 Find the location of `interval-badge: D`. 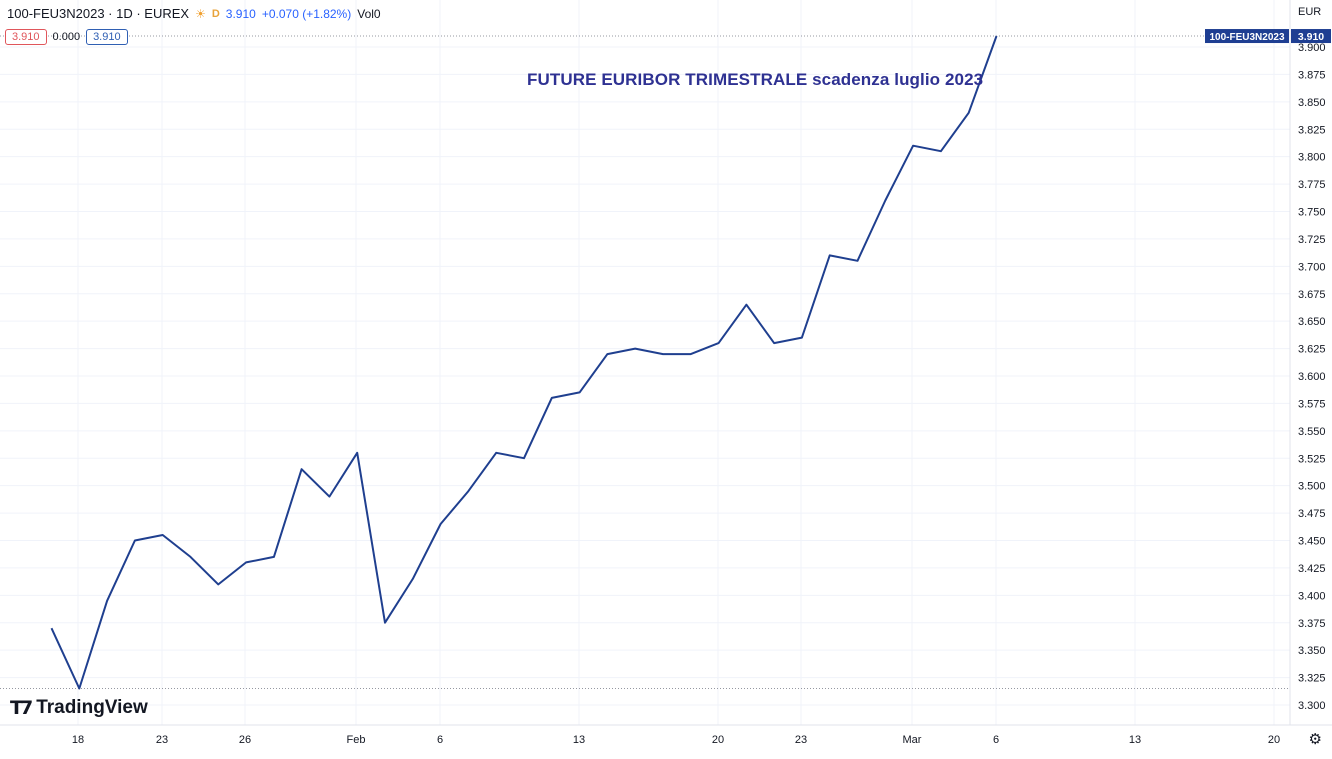

interval-badge: D is located at coordinates (215, 13).